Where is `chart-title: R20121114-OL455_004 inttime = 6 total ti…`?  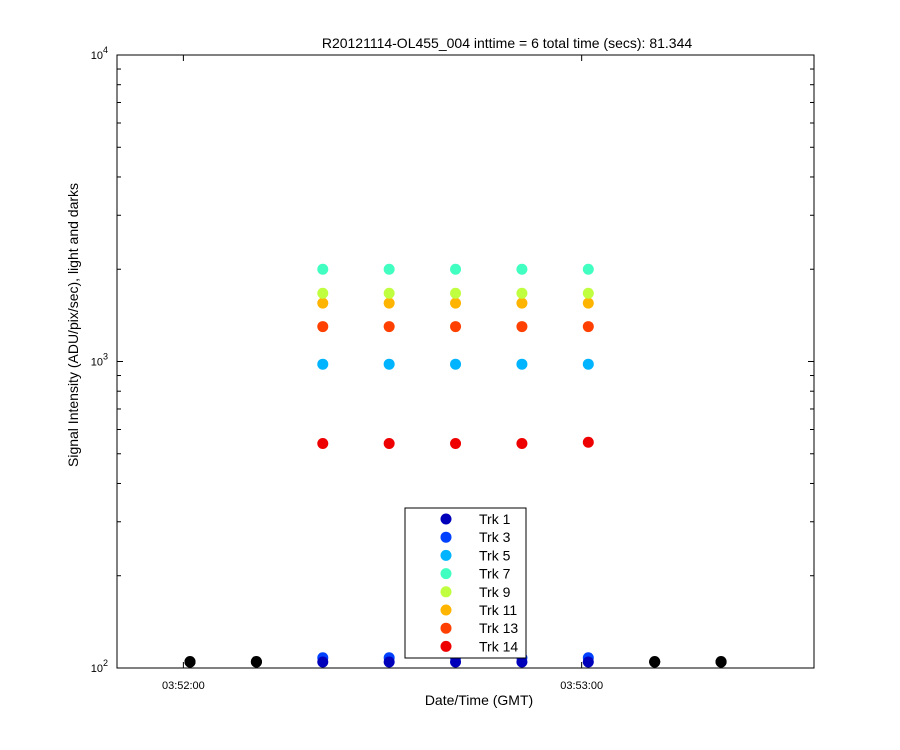 chart-title: R20121114-OL455_004 inttime = 6 total ti… is located at coordinates (507, 43).